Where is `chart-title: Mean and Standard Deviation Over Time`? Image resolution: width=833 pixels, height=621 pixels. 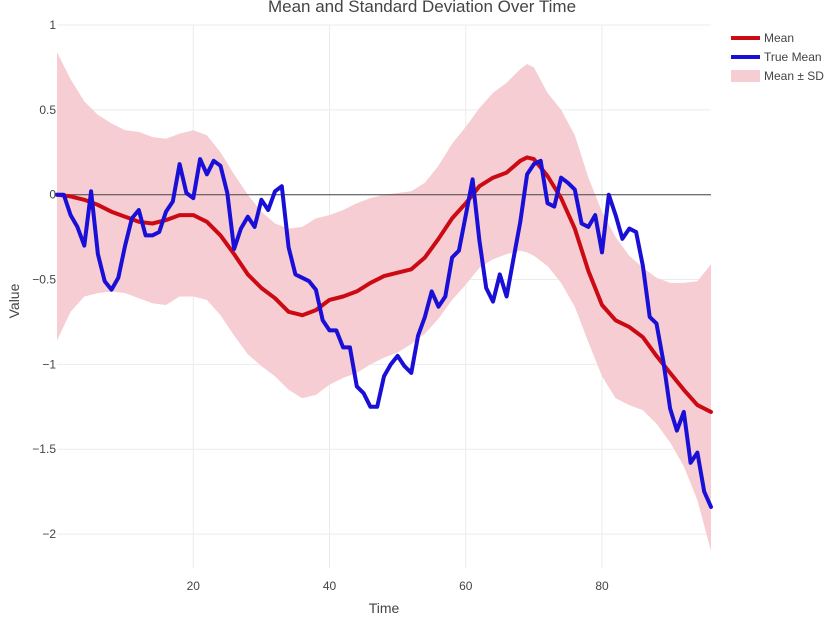
chart-title: Mean and Standard Deviation Over Time is located at coordinates (422, 8).